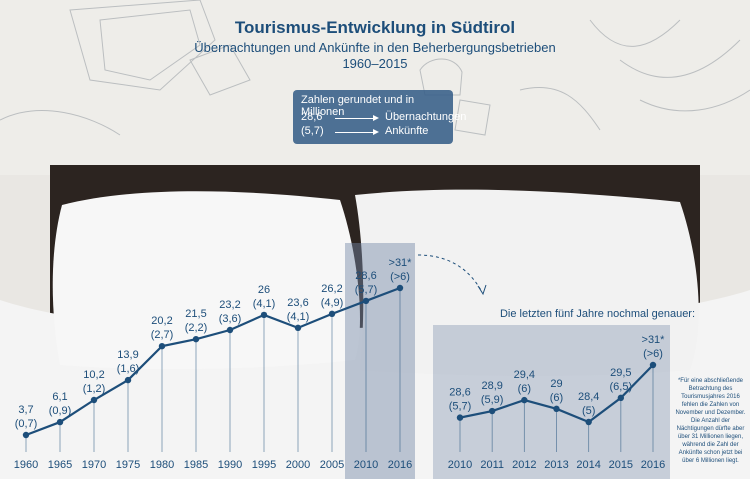 The image size is (750, 479). I want to click on value-label: 23,6, so click(297, 303).